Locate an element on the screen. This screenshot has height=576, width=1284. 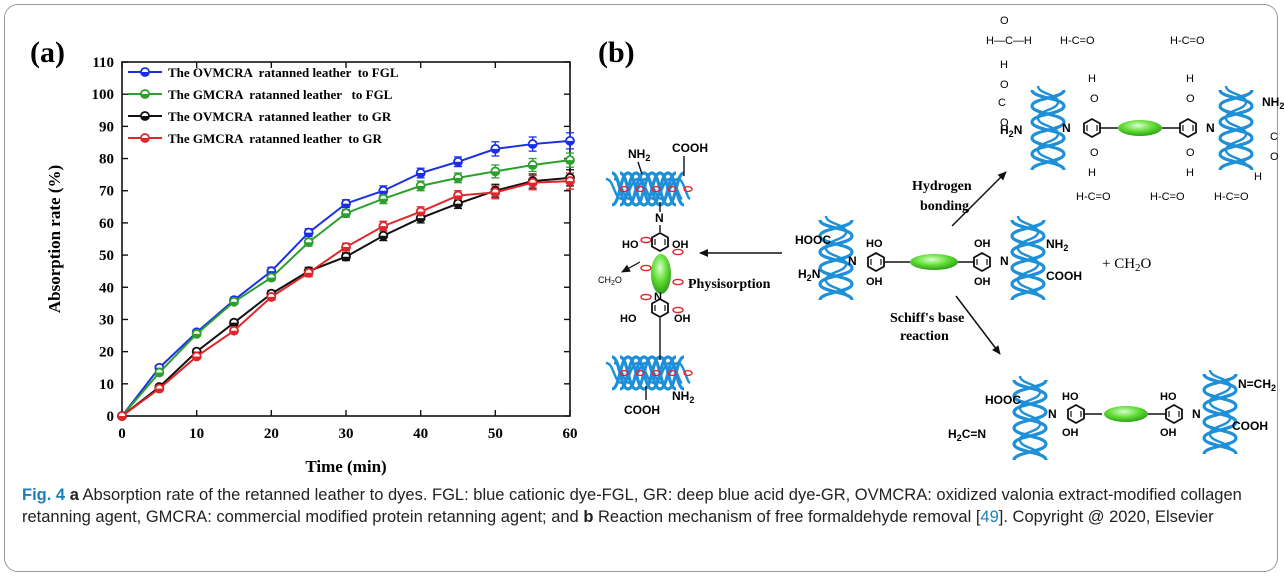
top-h-1: H is located at coordinates (1004, 65).